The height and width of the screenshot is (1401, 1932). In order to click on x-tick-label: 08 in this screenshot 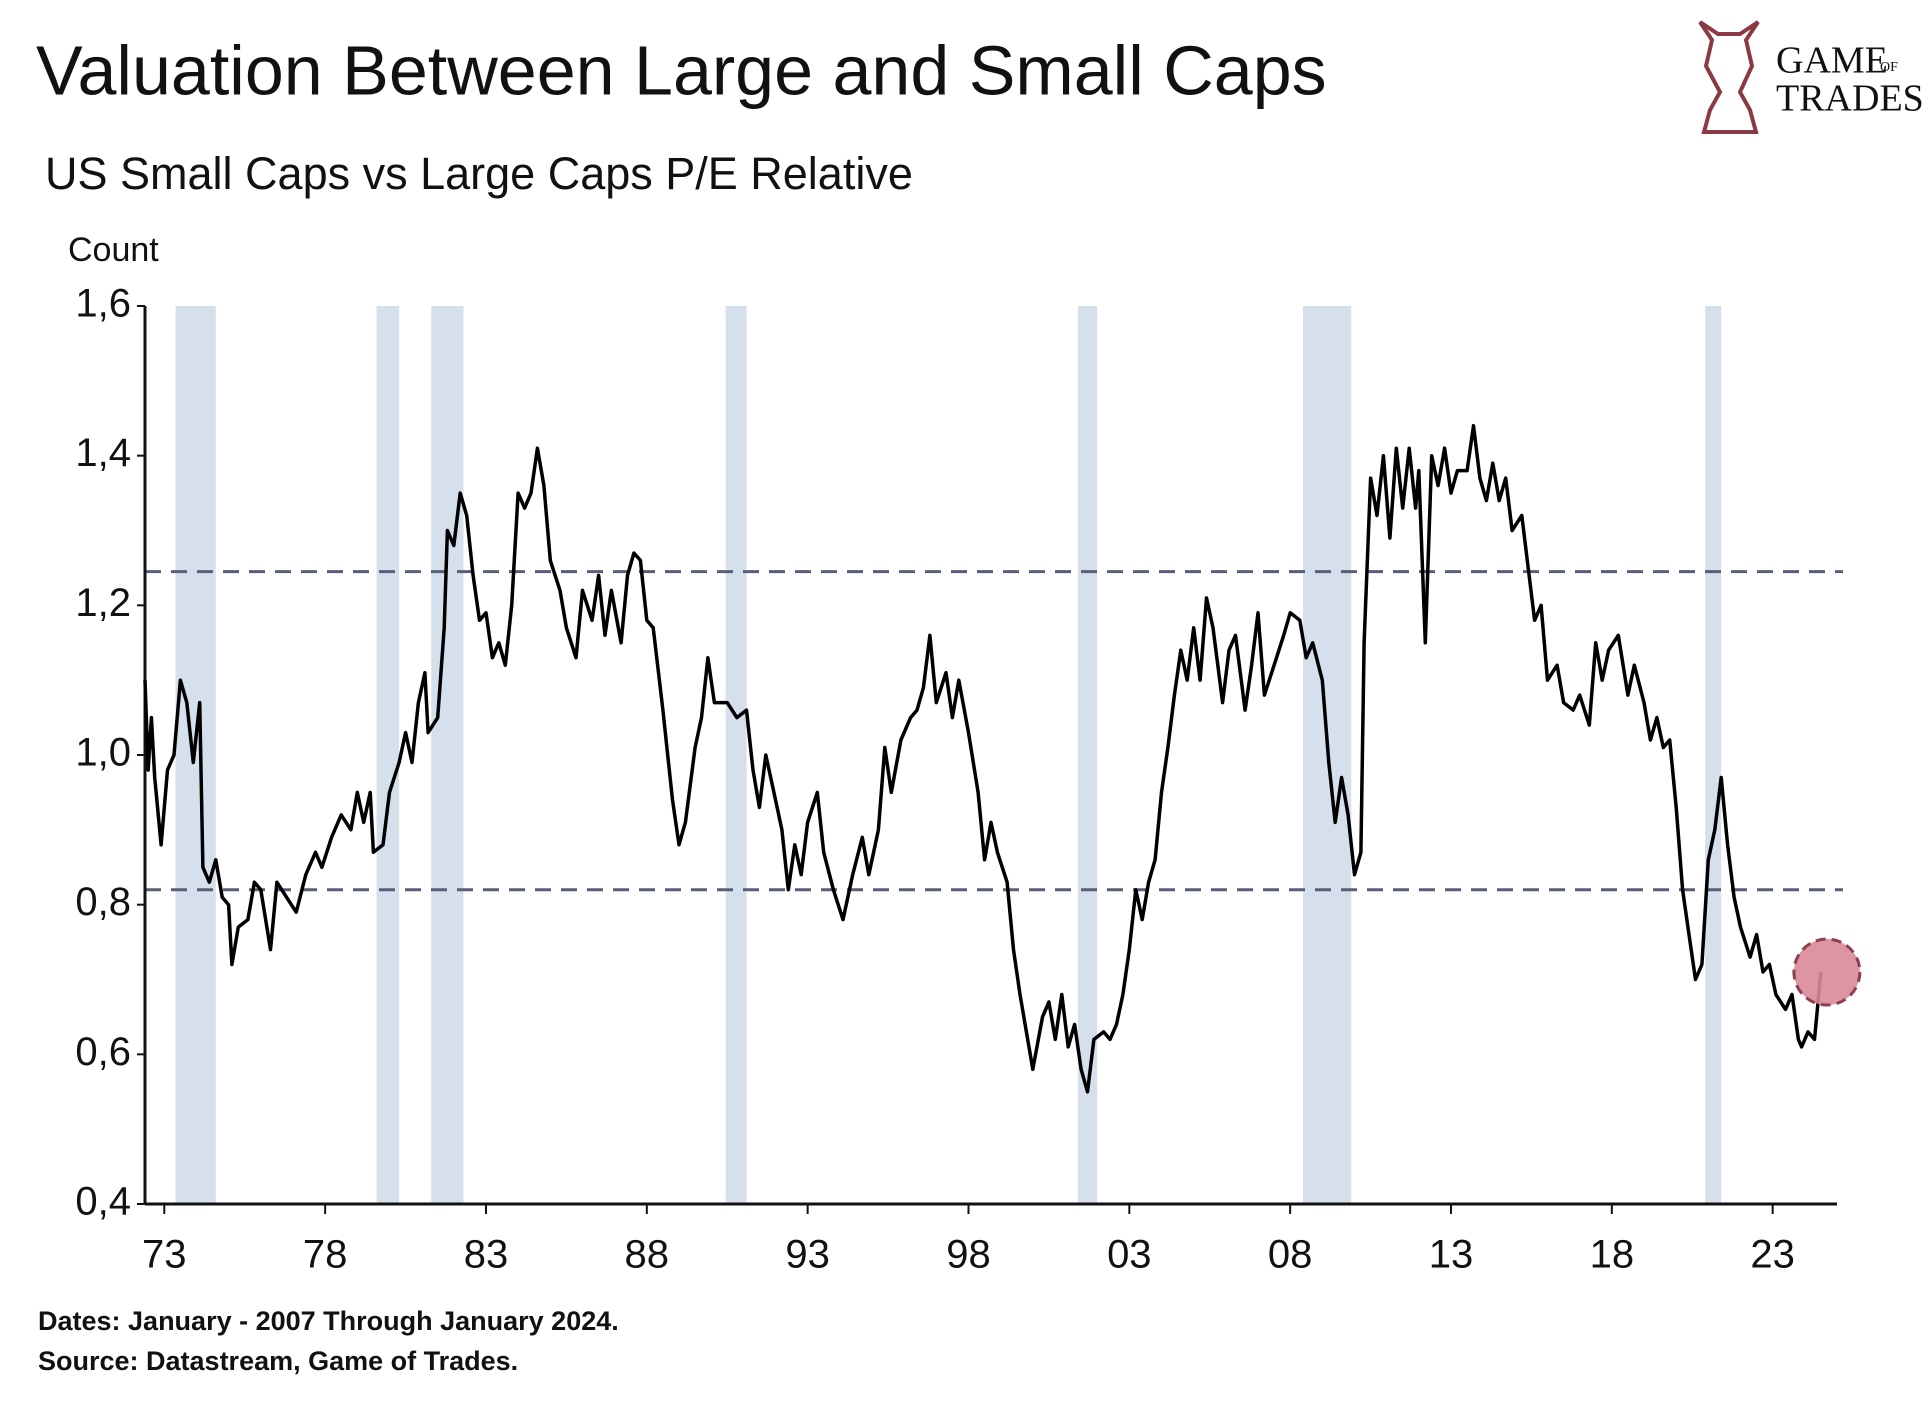, I will do `click(1290, 1255)`.